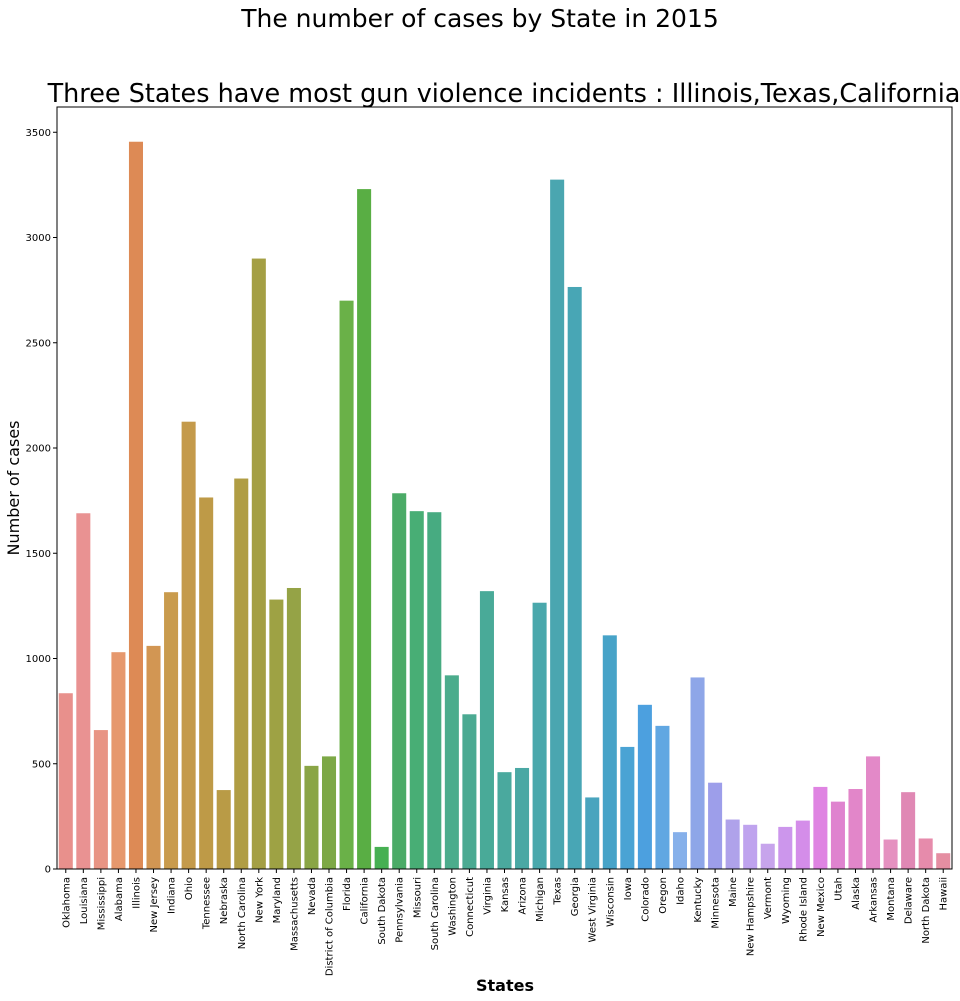 The width and height of the screenshot is (960, 1001). Describe the element at coordinates (381, 857) in the screenshot. I see `bar-south-dakota` at that location.